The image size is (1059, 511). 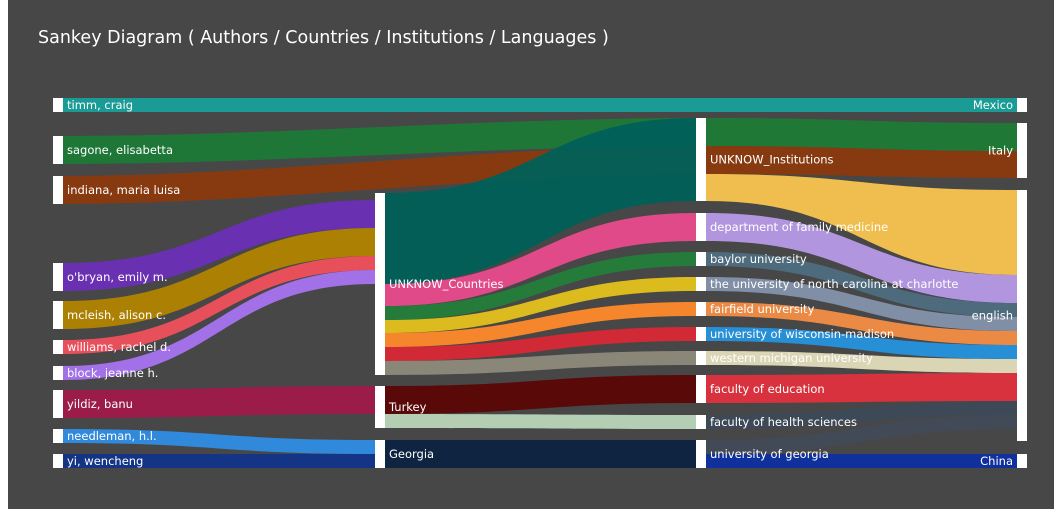 What do you see at coordinates (758, 259) in the screenshot?
I see `label-baylor-university: baylor university` at bounding box center [758, 259].